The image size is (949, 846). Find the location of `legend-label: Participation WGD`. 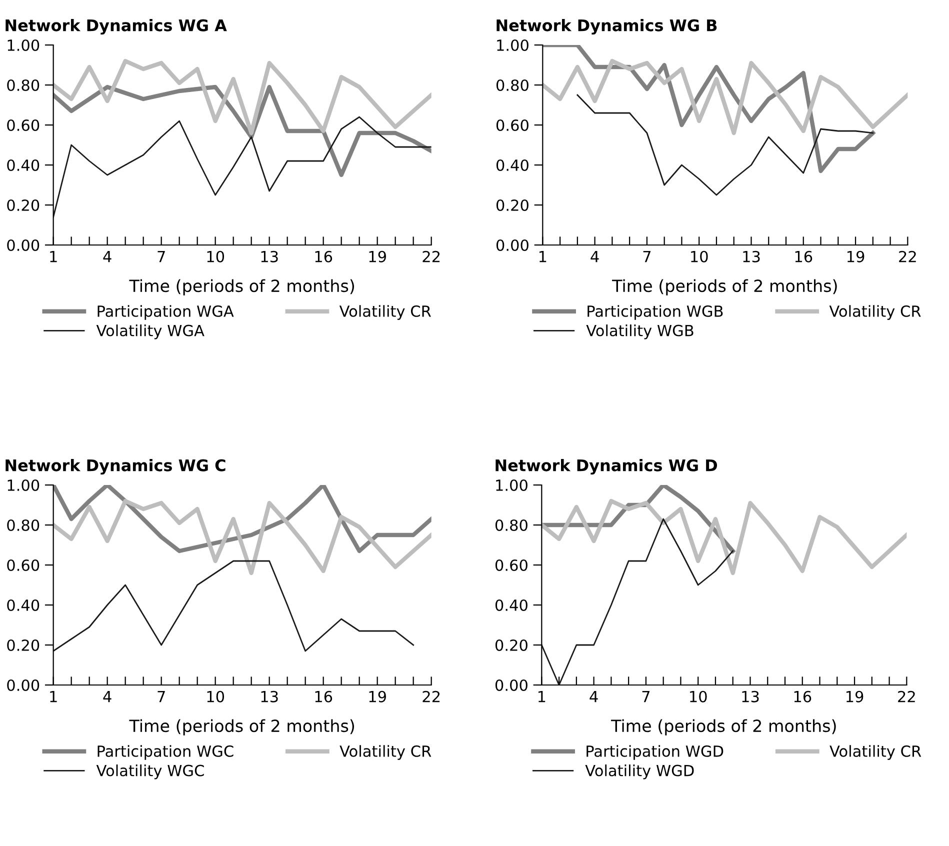

legend-label: Participation WGD is located at coordinates (655, 752).